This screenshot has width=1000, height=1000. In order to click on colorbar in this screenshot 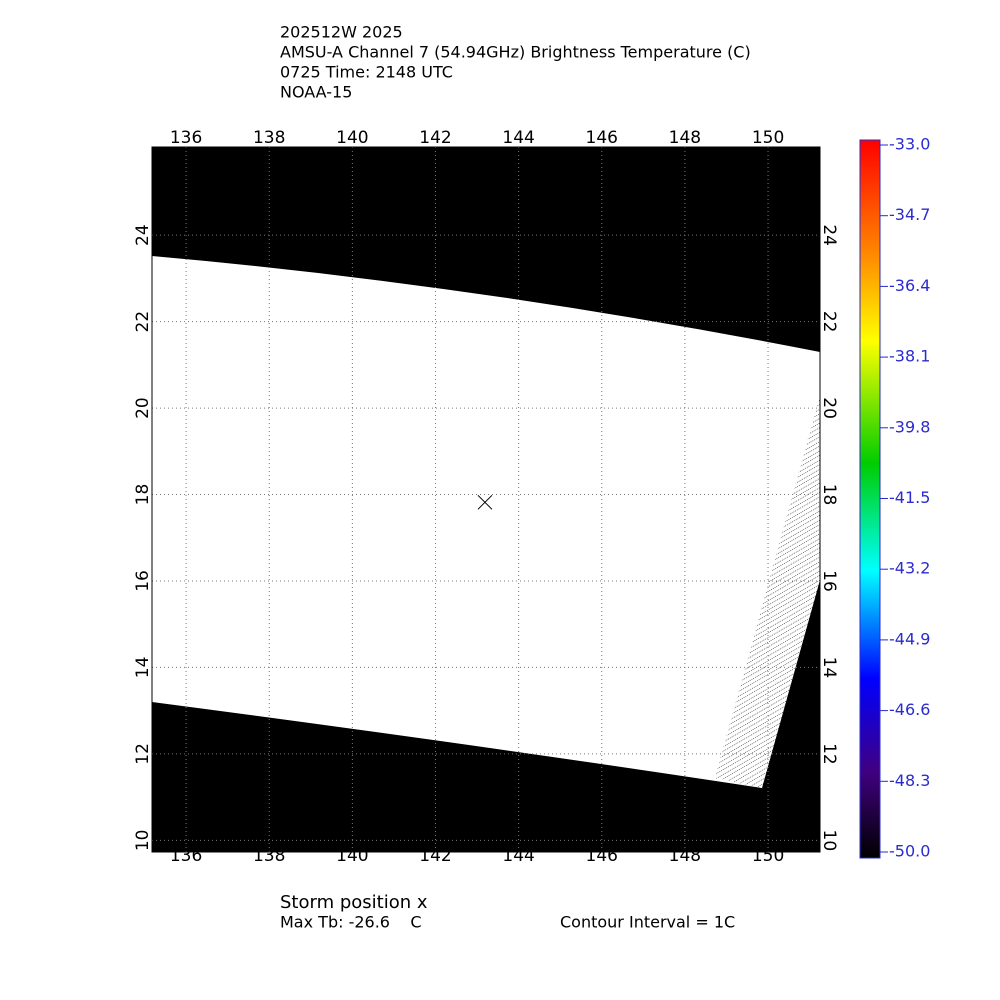, I will do `click(870, 499)`.